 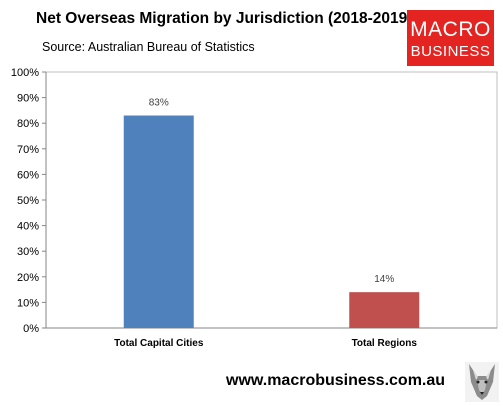 What do you see at coordinates (450, 29) in the screenshot?
I see `logo-line1: MACRO` at bounding box center [450, 29].